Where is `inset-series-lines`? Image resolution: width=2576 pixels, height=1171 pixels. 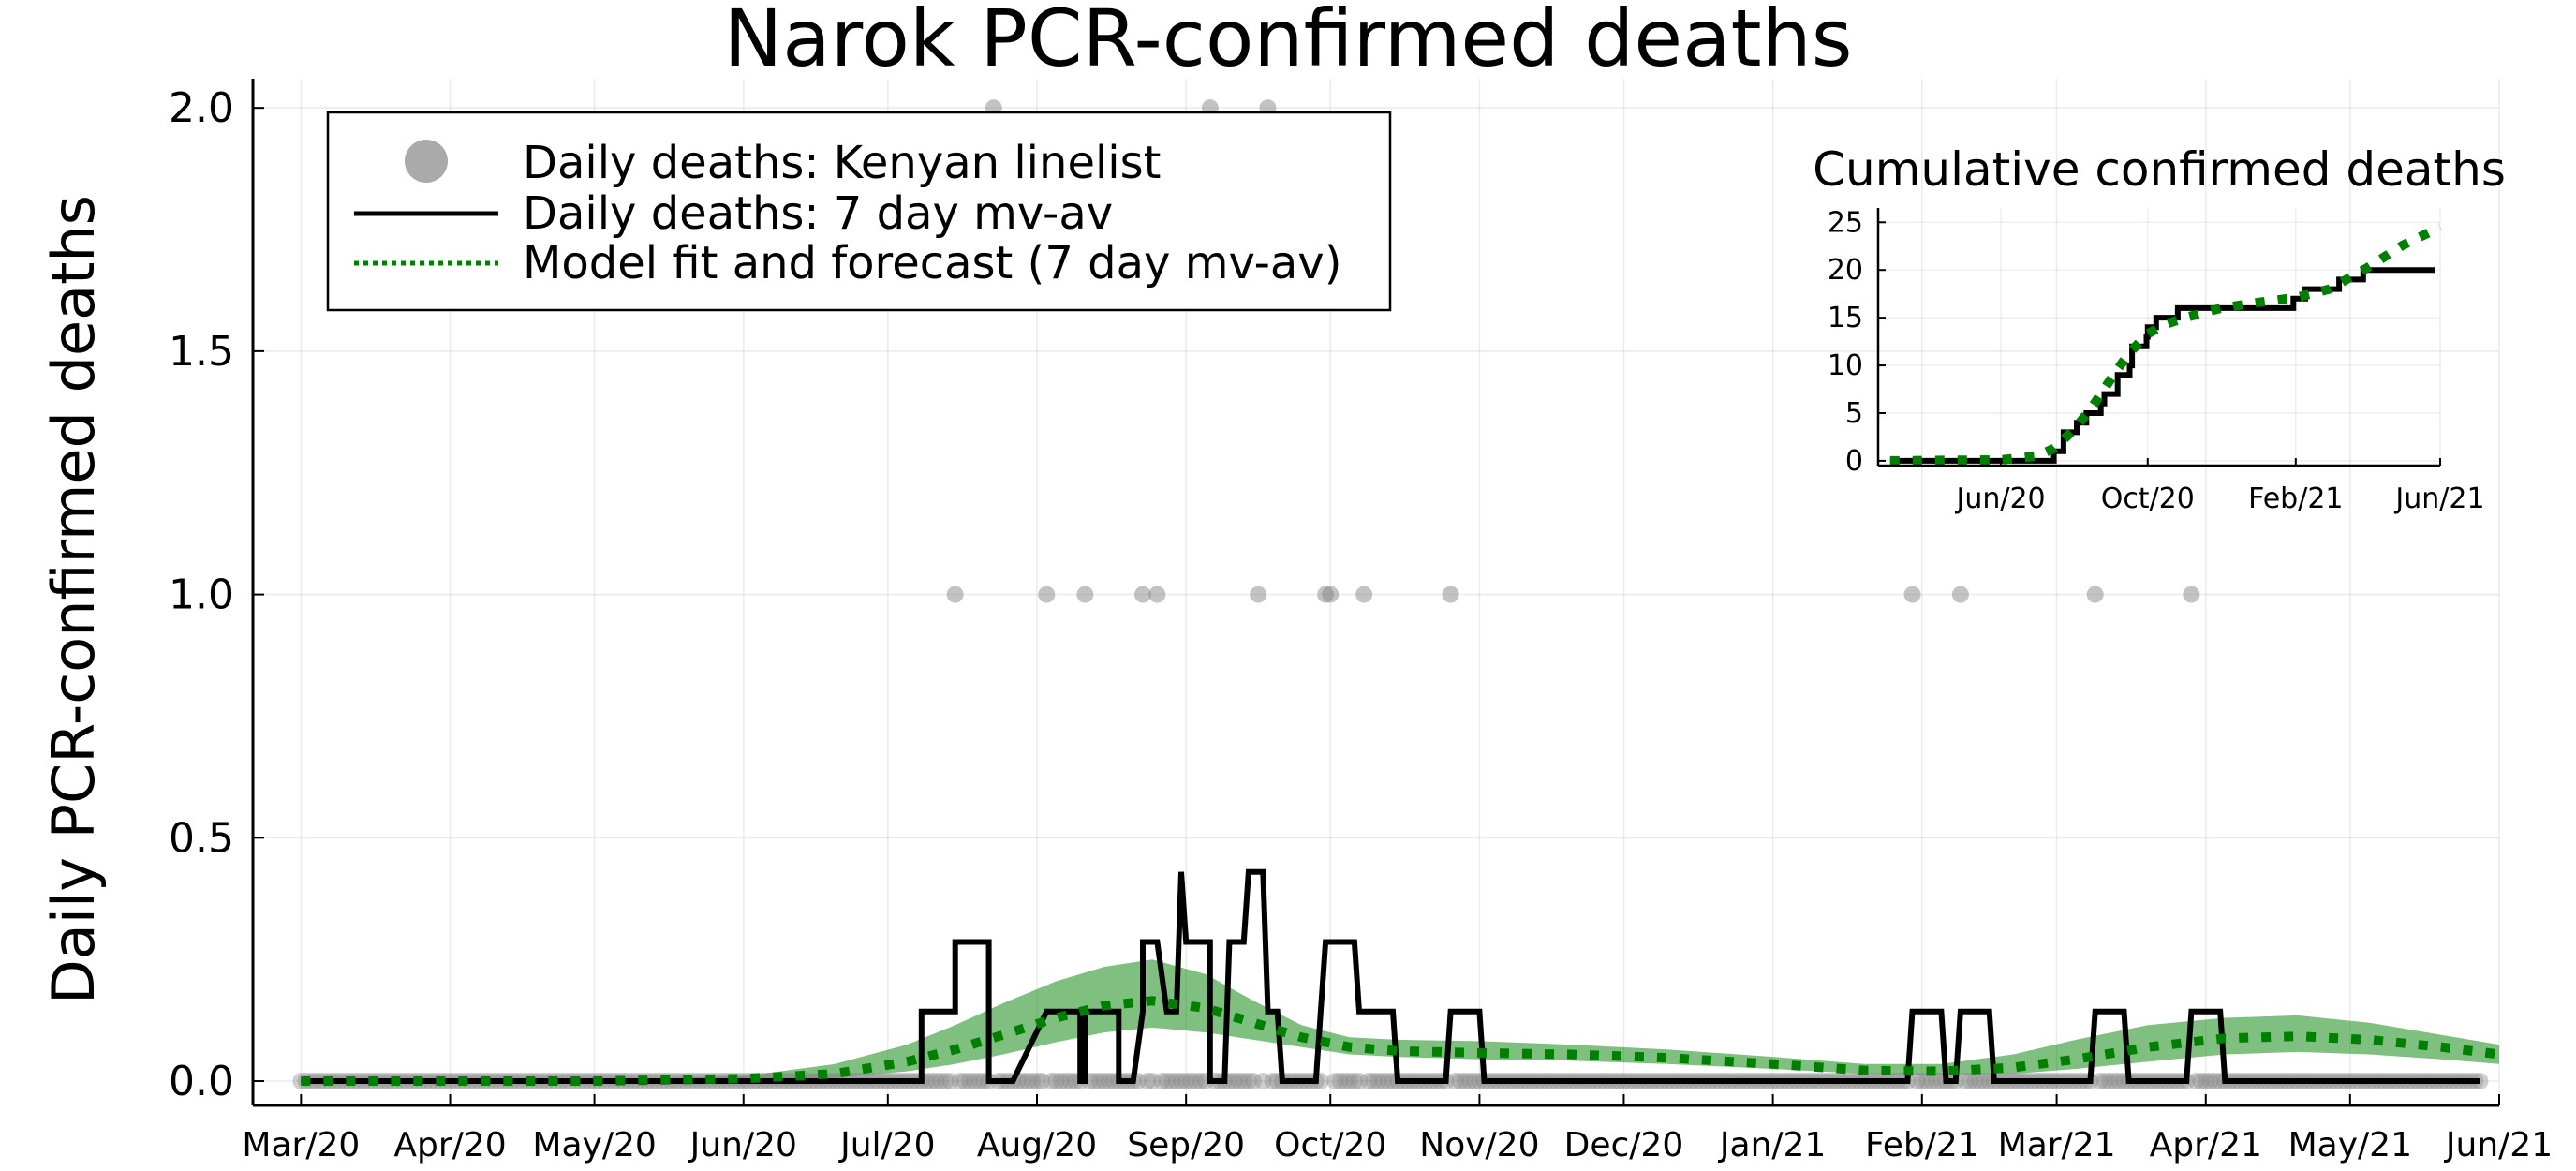 inset-series-lines is located at coordinates (2166, 344).